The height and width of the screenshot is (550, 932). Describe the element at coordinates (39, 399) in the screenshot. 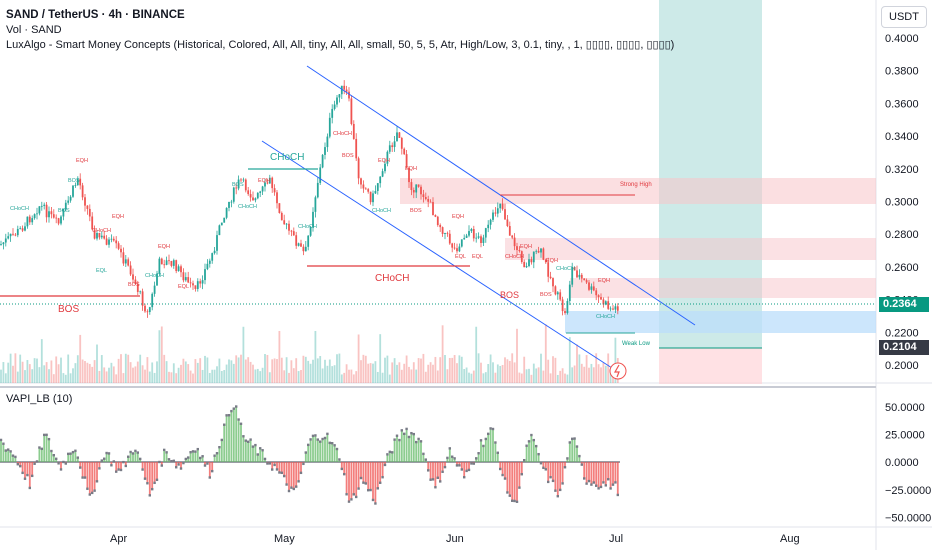

I see `vapi-indicator-legend: VAPI_LB (10)` at that location.